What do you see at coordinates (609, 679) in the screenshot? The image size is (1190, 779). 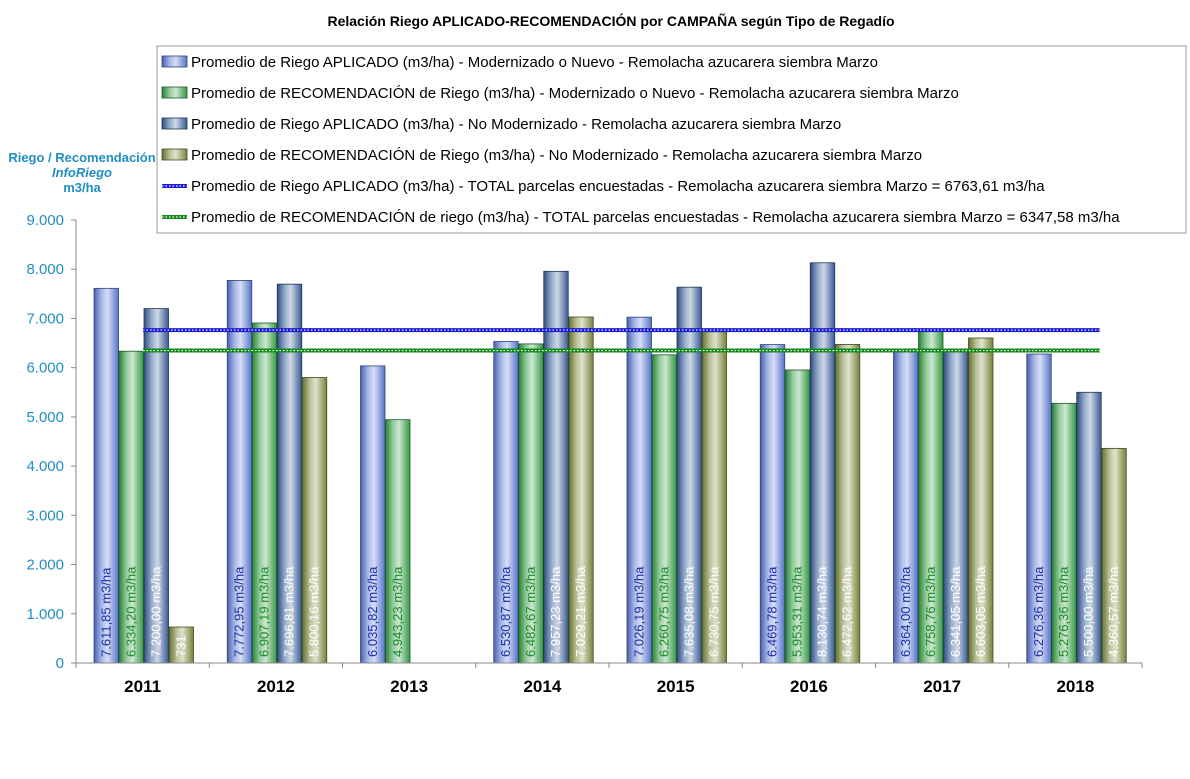 I see `x-axis-ticks: 2011 2012 2013 2014 2015 2016 2017 2018` at bounding box center [609, 679].